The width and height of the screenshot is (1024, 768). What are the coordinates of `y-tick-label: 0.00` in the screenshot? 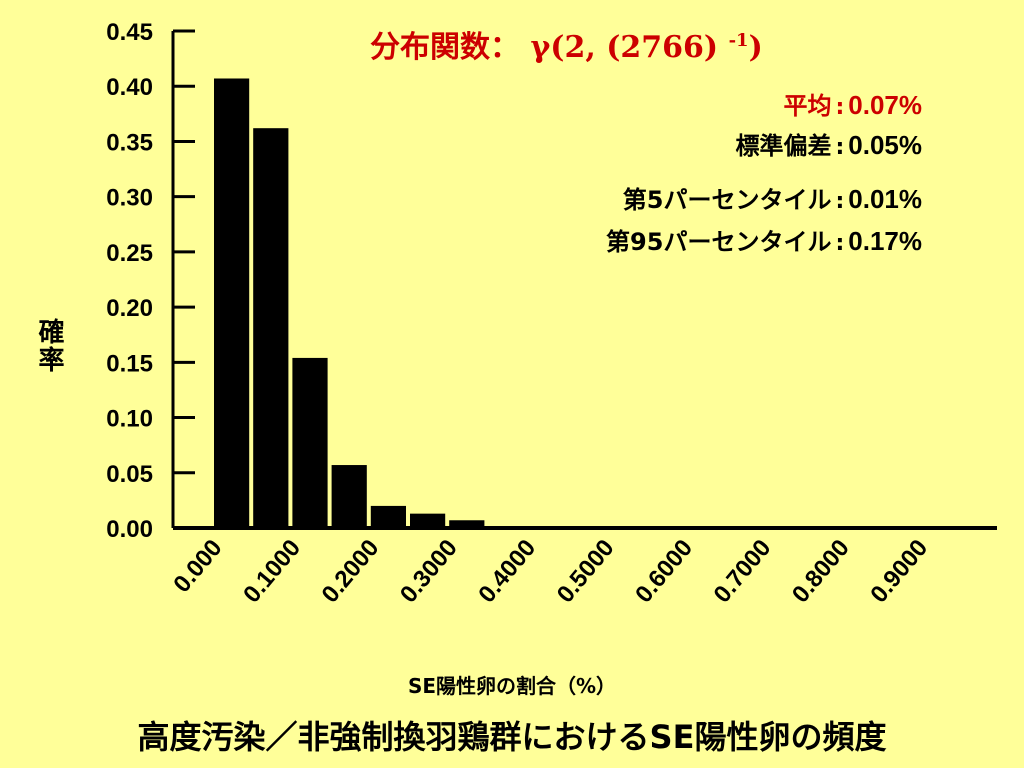 It's located at (129, 529).